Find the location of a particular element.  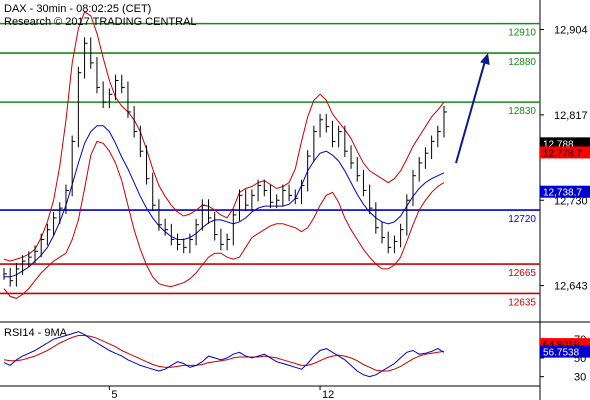

header-line-2: Research © 2017 TRADING CENTRAL is located at coordinates (100, 22).